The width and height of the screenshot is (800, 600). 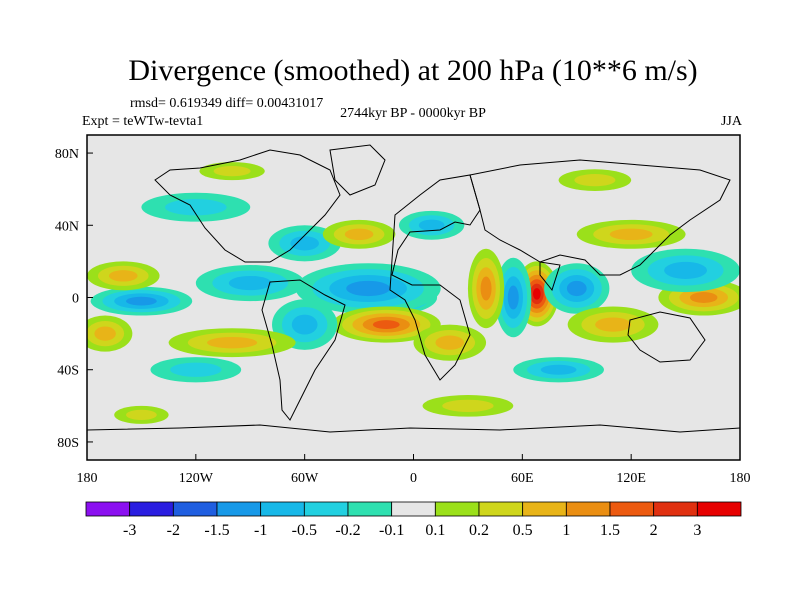 I want to click on colorbar-label: 0.2, so click(x=479, y=530).